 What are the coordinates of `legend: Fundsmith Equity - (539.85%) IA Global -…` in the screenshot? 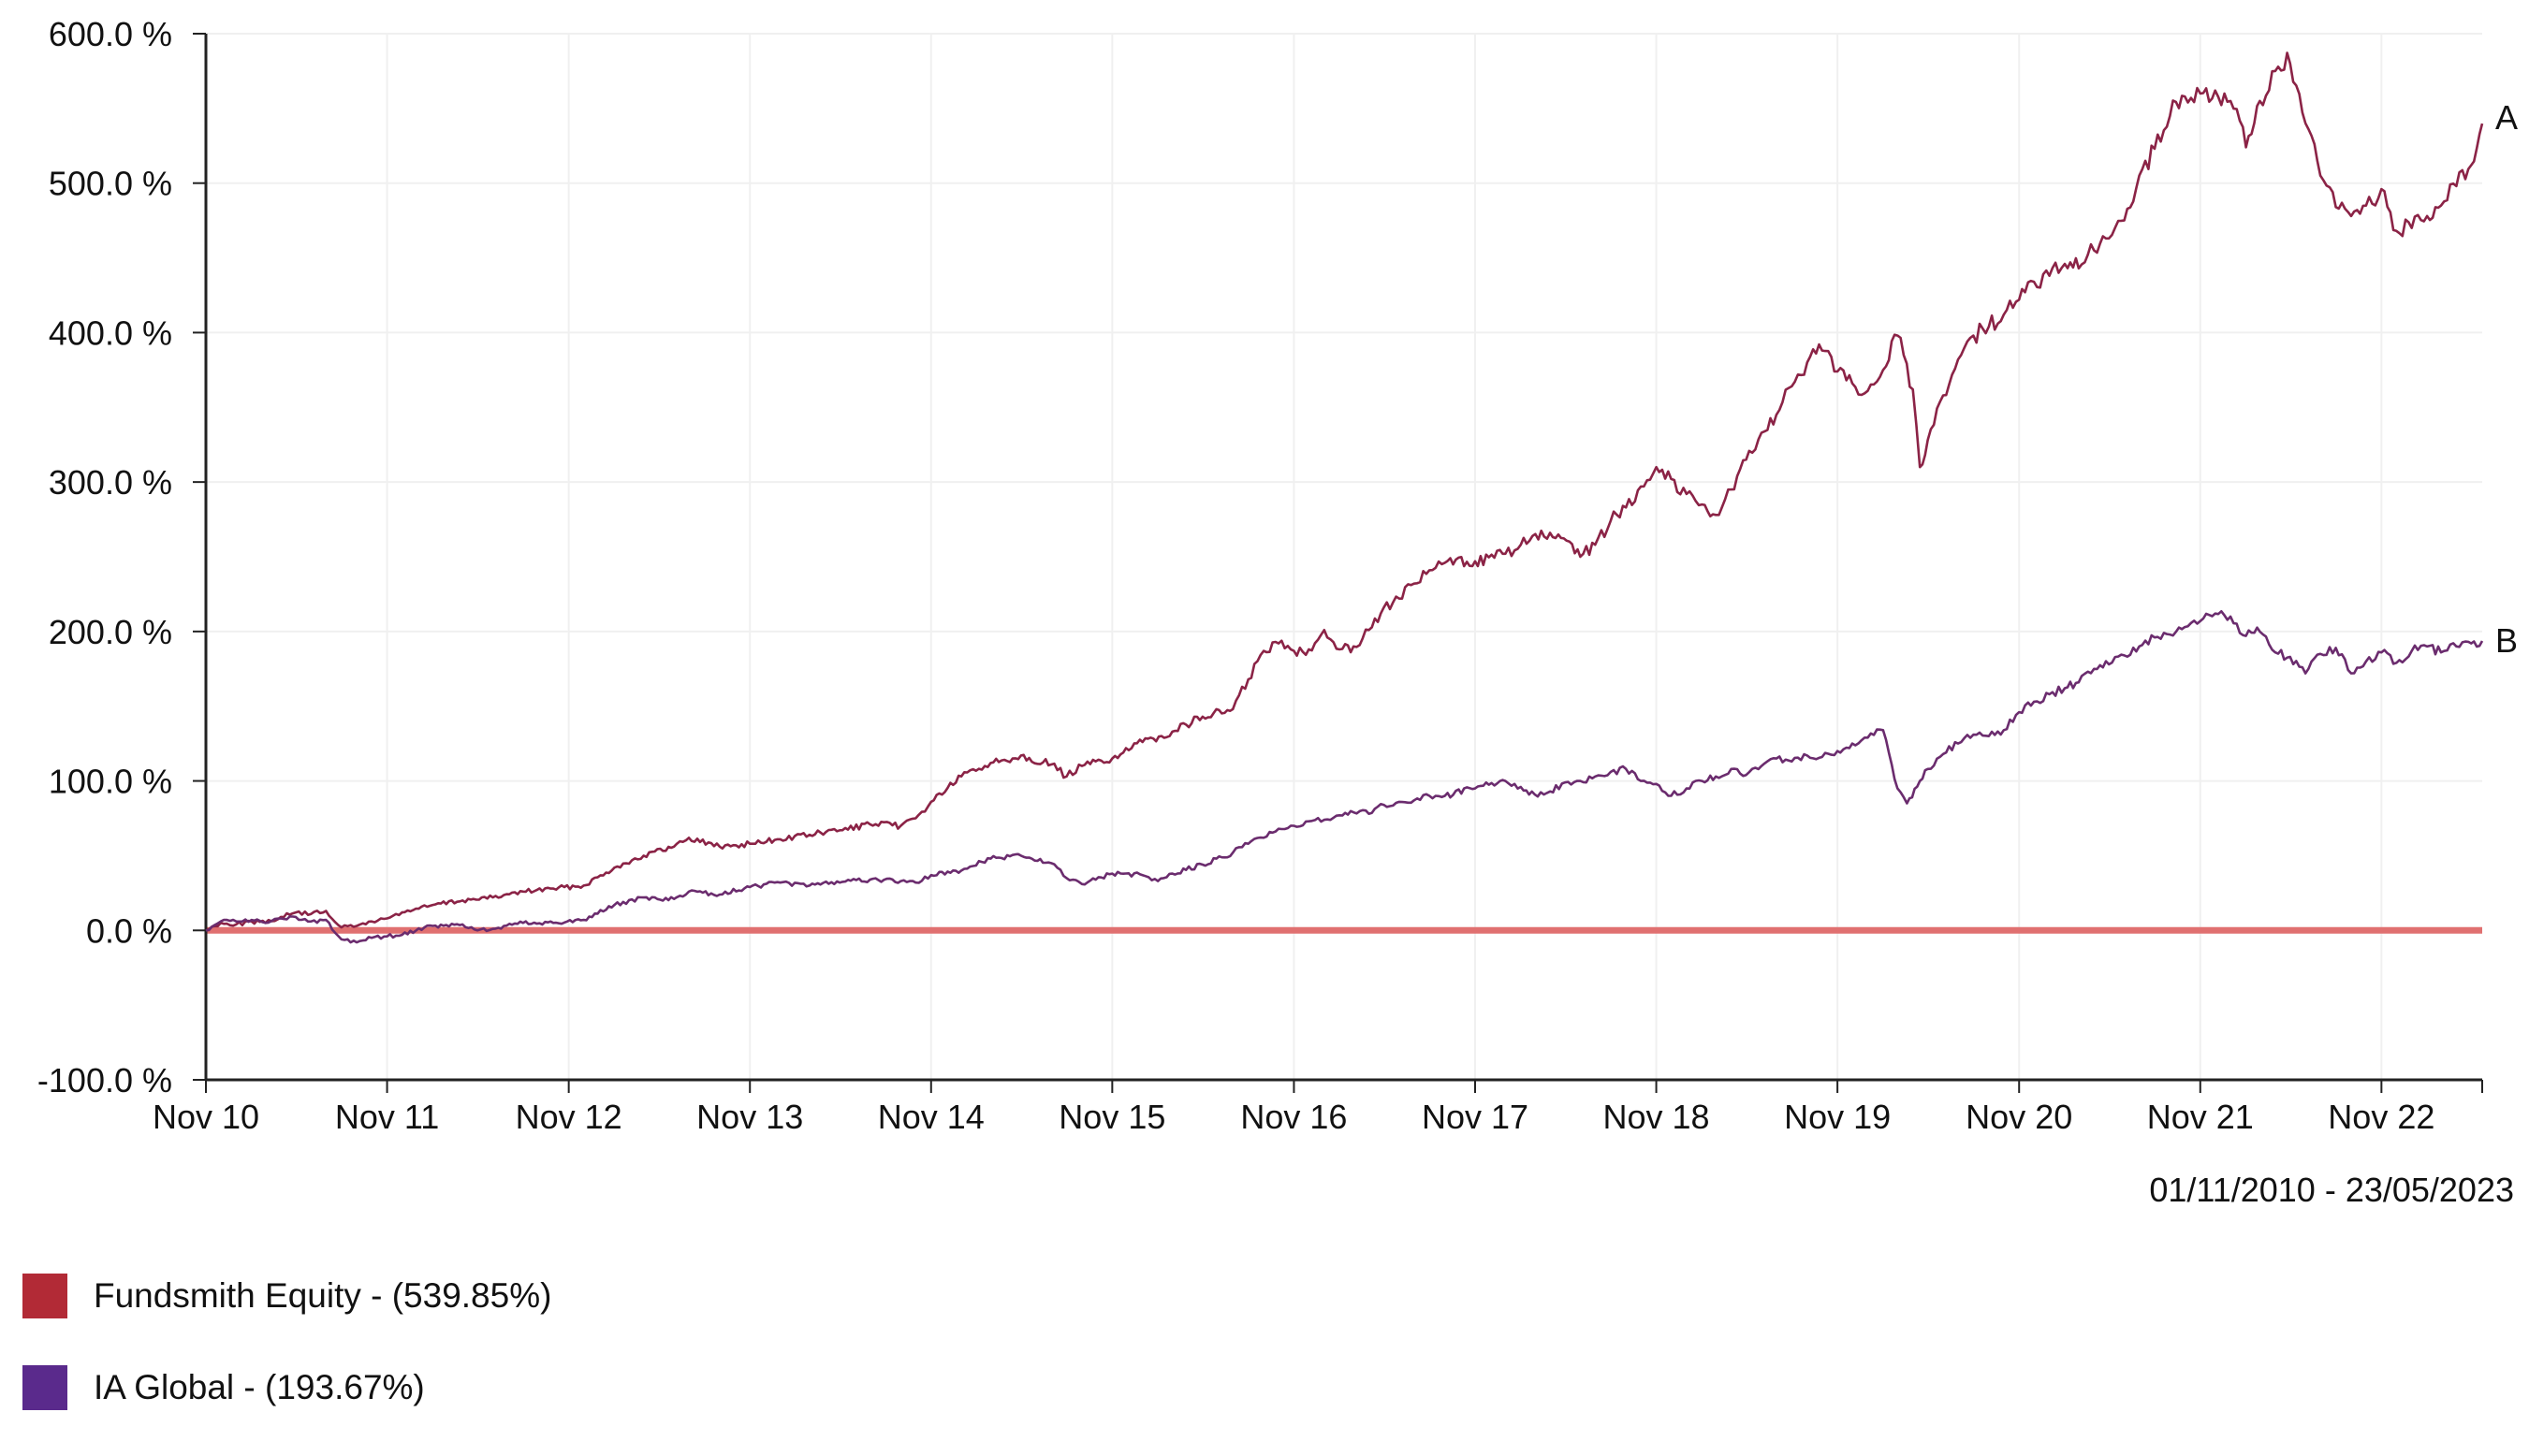 It's located at (677, 1364).